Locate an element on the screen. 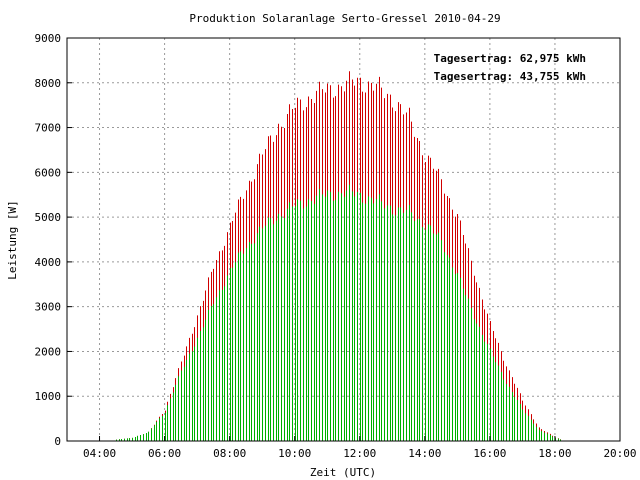 The height and width of the screenshot is (480, 640). y-tick-label: 3000 is located at coordinates (48, 307).